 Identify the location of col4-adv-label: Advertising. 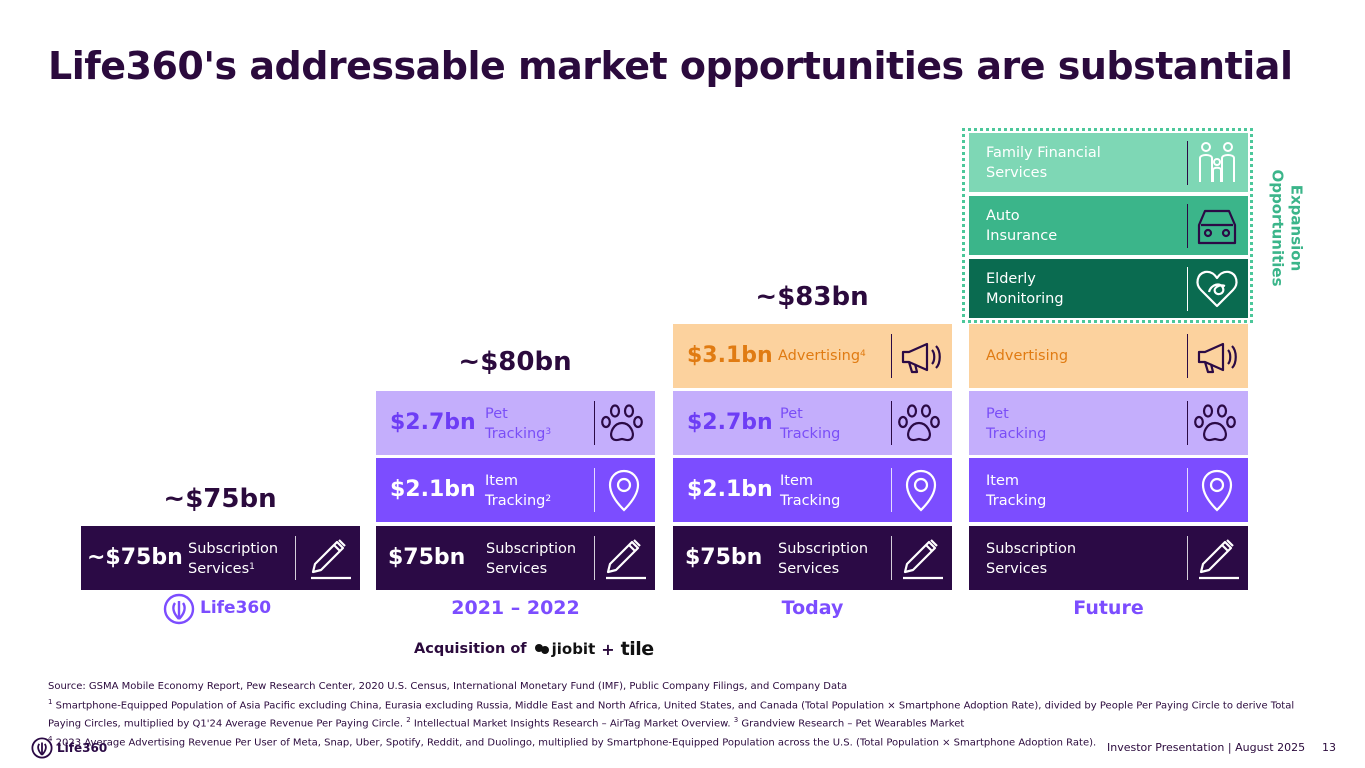
(1027, 356).